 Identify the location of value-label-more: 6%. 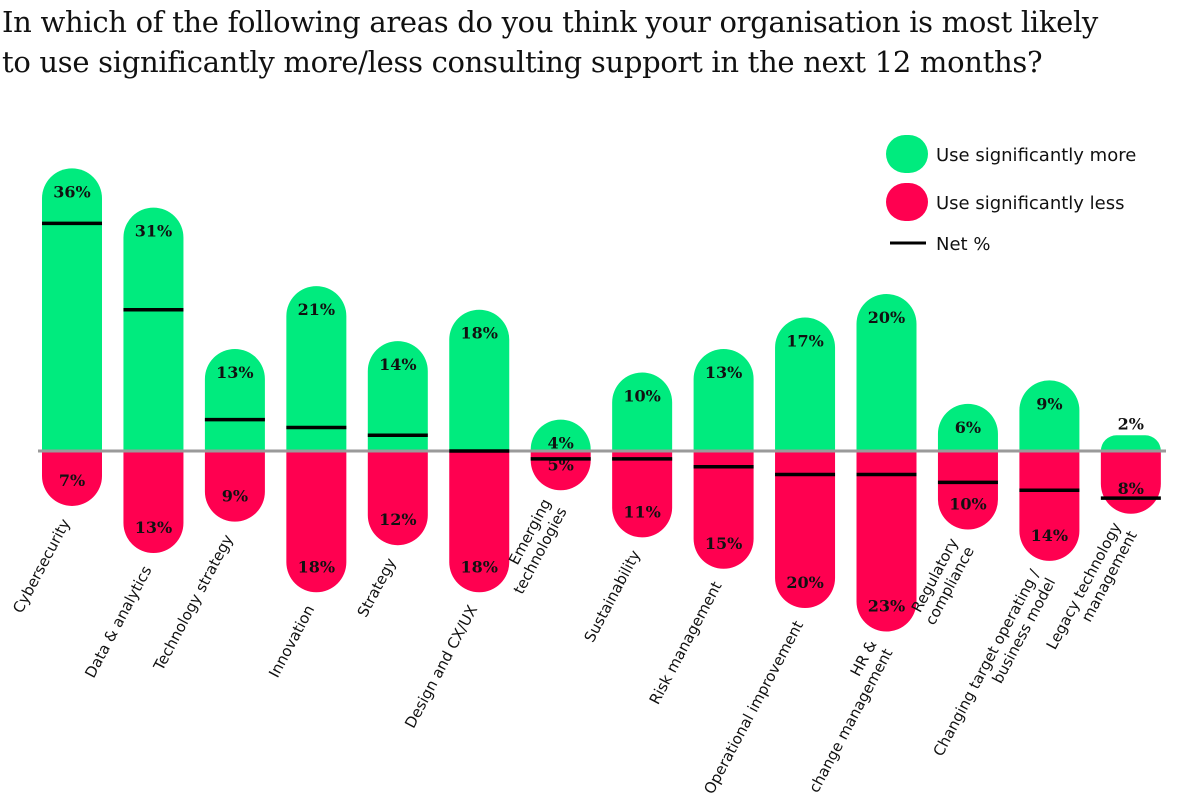
(968, 427).